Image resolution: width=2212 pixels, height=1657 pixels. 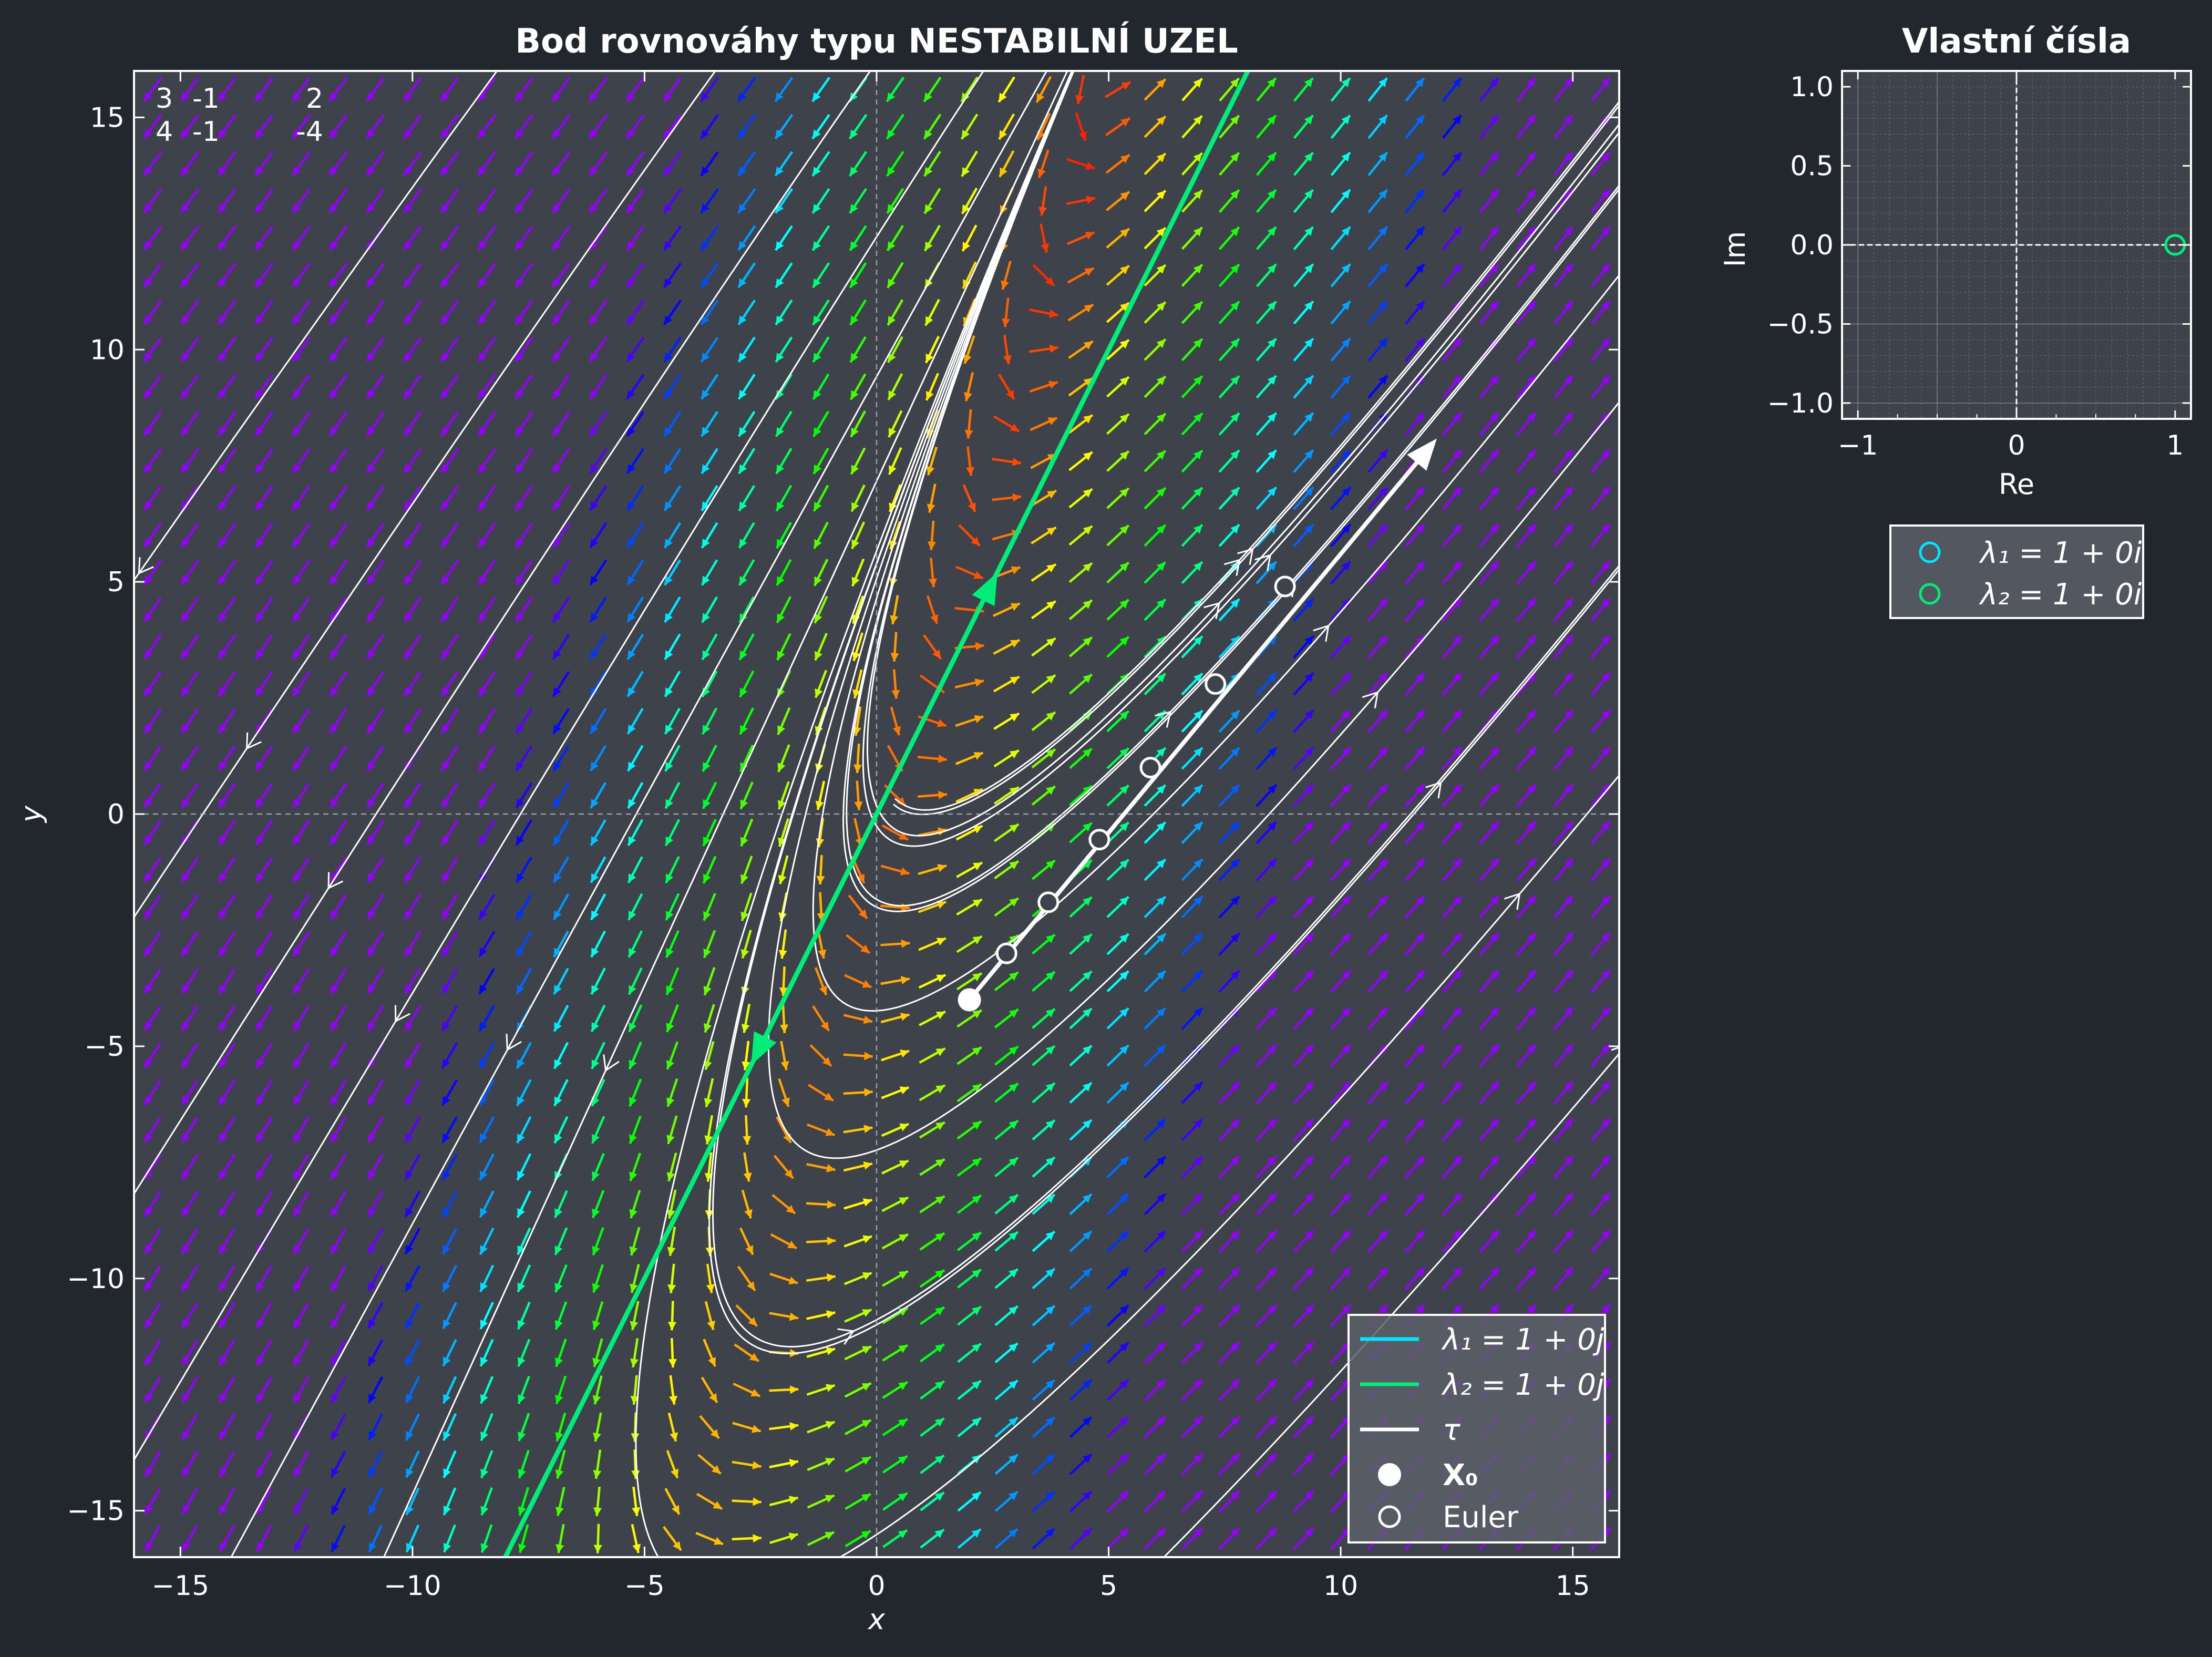 I want to click on eigen-zero-lines, so click(x=2017, y=245).